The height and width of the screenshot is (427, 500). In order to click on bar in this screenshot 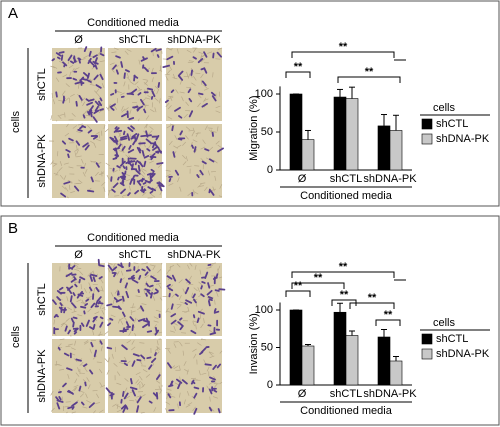, I will do `click(352, 134)`.